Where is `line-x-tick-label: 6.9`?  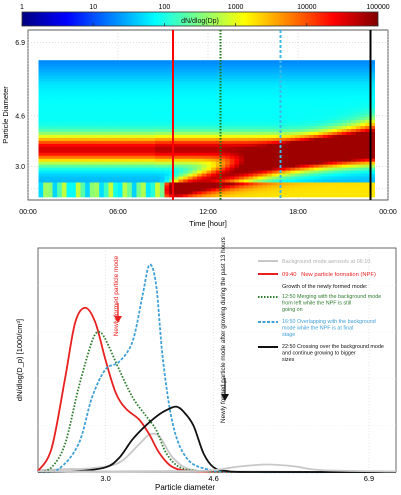 line-x-tick-label: 6.9 is located at coordinates (369, 478).